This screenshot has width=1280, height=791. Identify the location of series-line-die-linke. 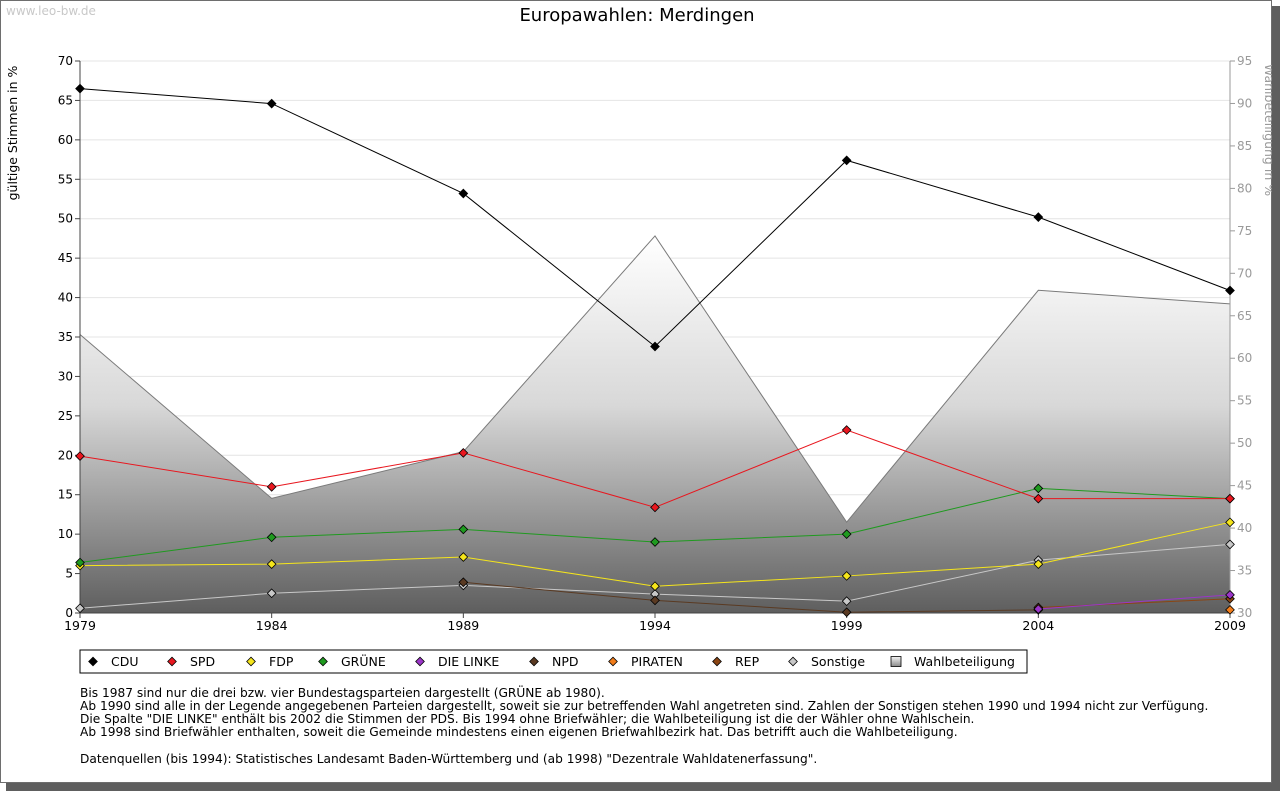
(1134, 602).